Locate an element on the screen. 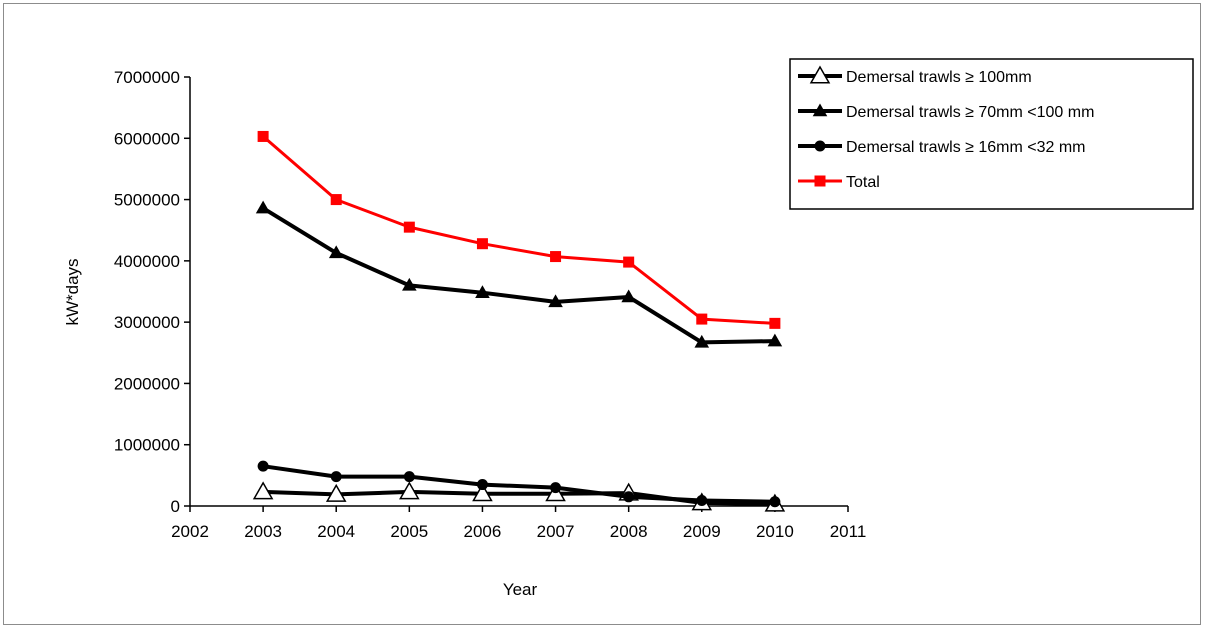 This screenshot has height=630, width=1206. y-tick-label: 4000000 is located at coordinates (147, 261).